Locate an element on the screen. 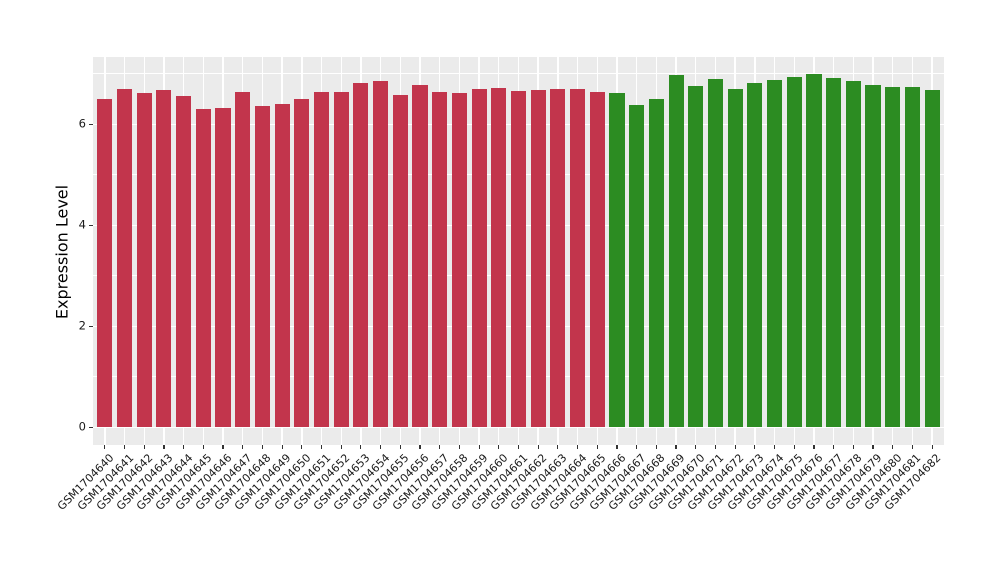 Image resolution: width=1000 pixels, height=580 pixels. y-tick-label: 2 is located at coordinates (82, 325).